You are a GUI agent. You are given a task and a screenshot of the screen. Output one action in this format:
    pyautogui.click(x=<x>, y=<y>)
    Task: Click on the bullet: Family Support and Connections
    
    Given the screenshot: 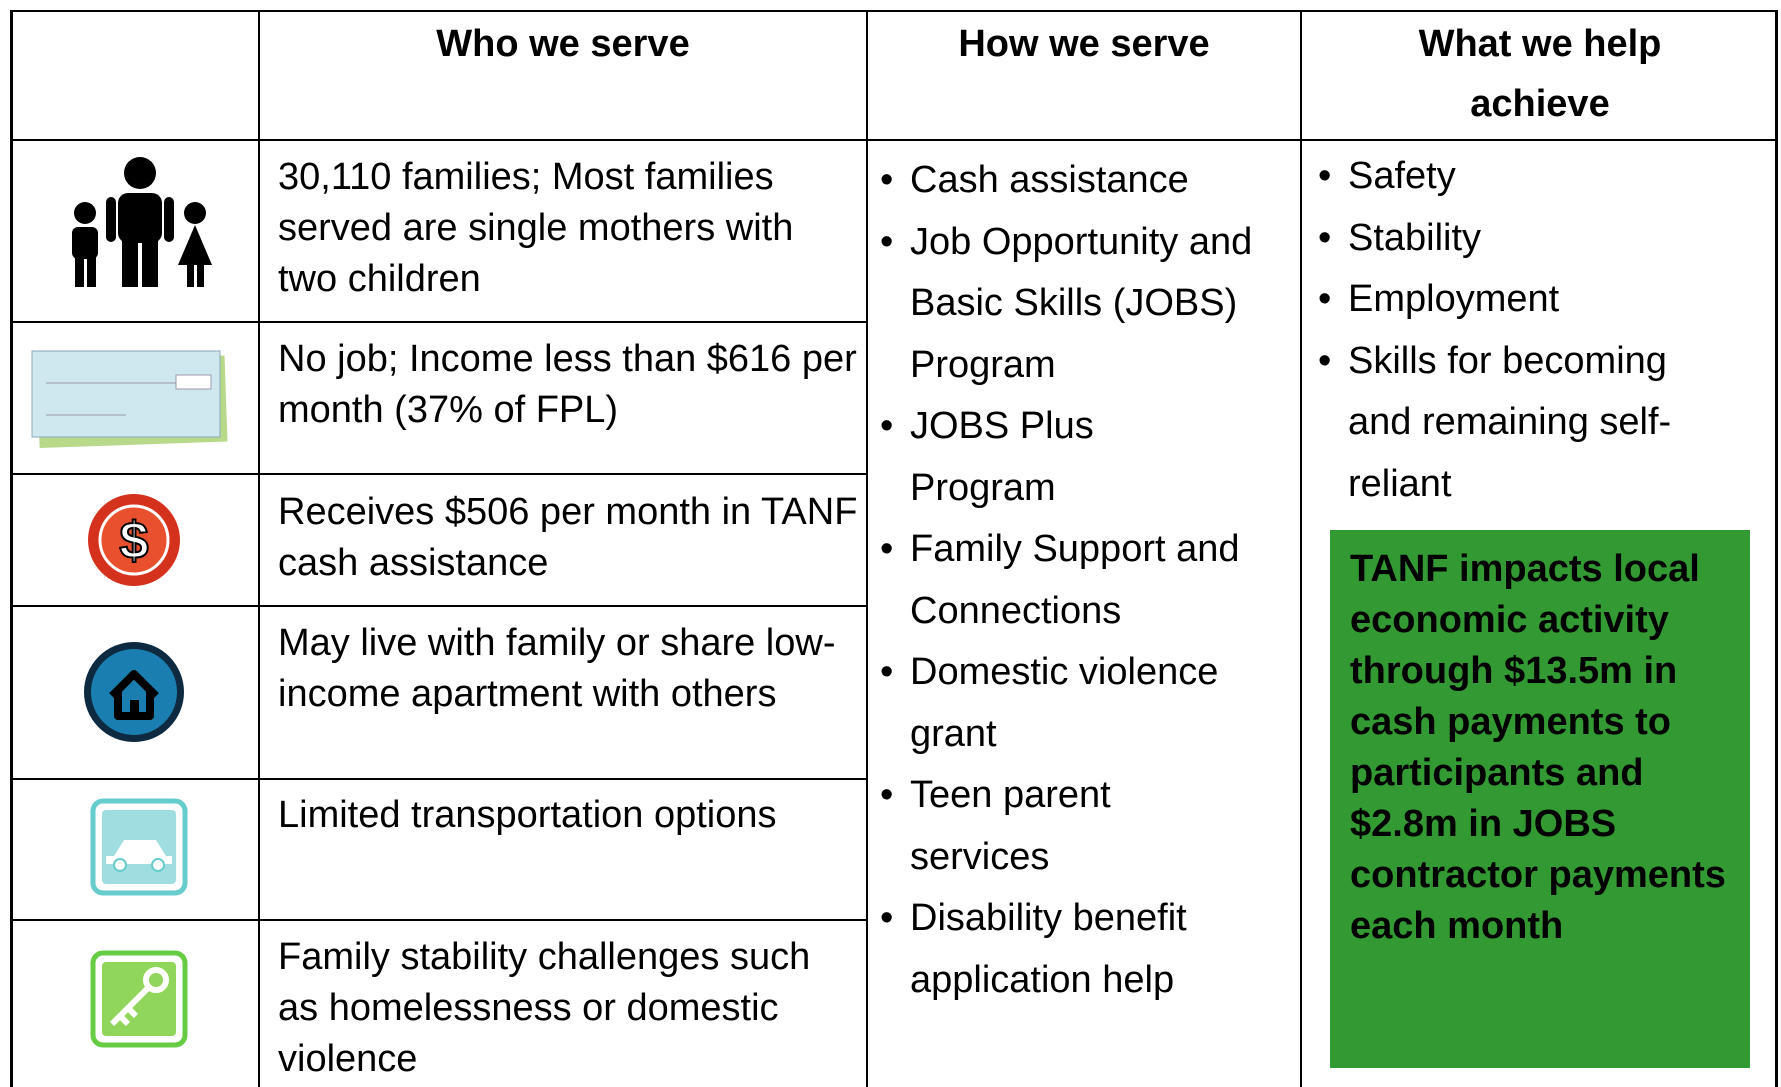 What is the action you would take?
    pyautogui.click(x=1090, y=580)
    